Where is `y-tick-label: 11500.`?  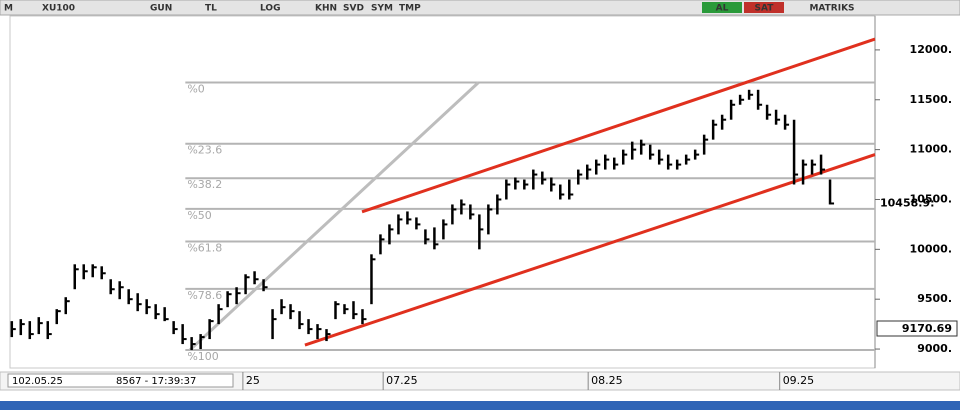 y-tick-label: 11500. is located at coordinates (931, 99).